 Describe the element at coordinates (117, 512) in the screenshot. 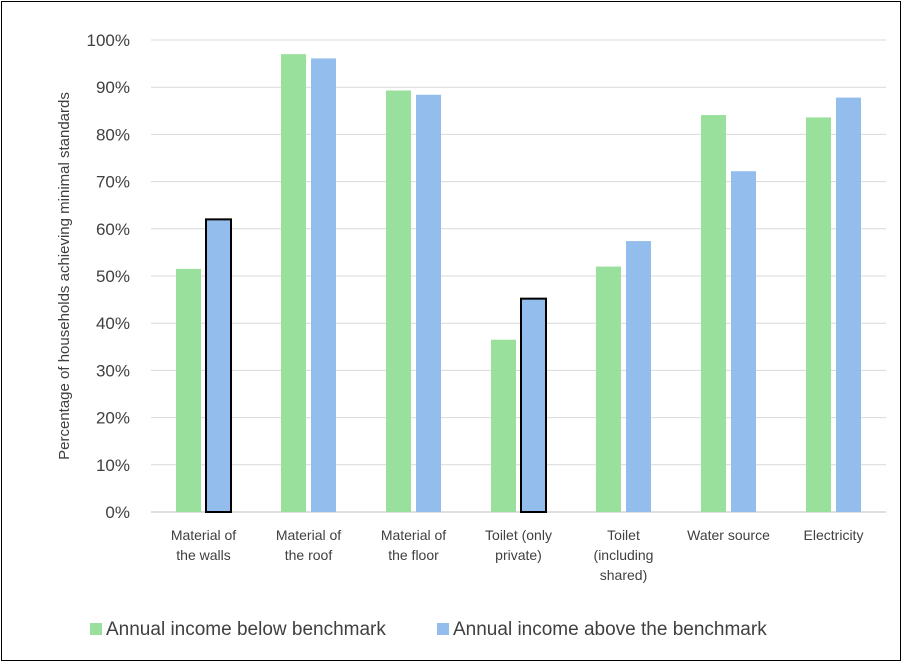

I see `y-tick-label: 0%` at that location.